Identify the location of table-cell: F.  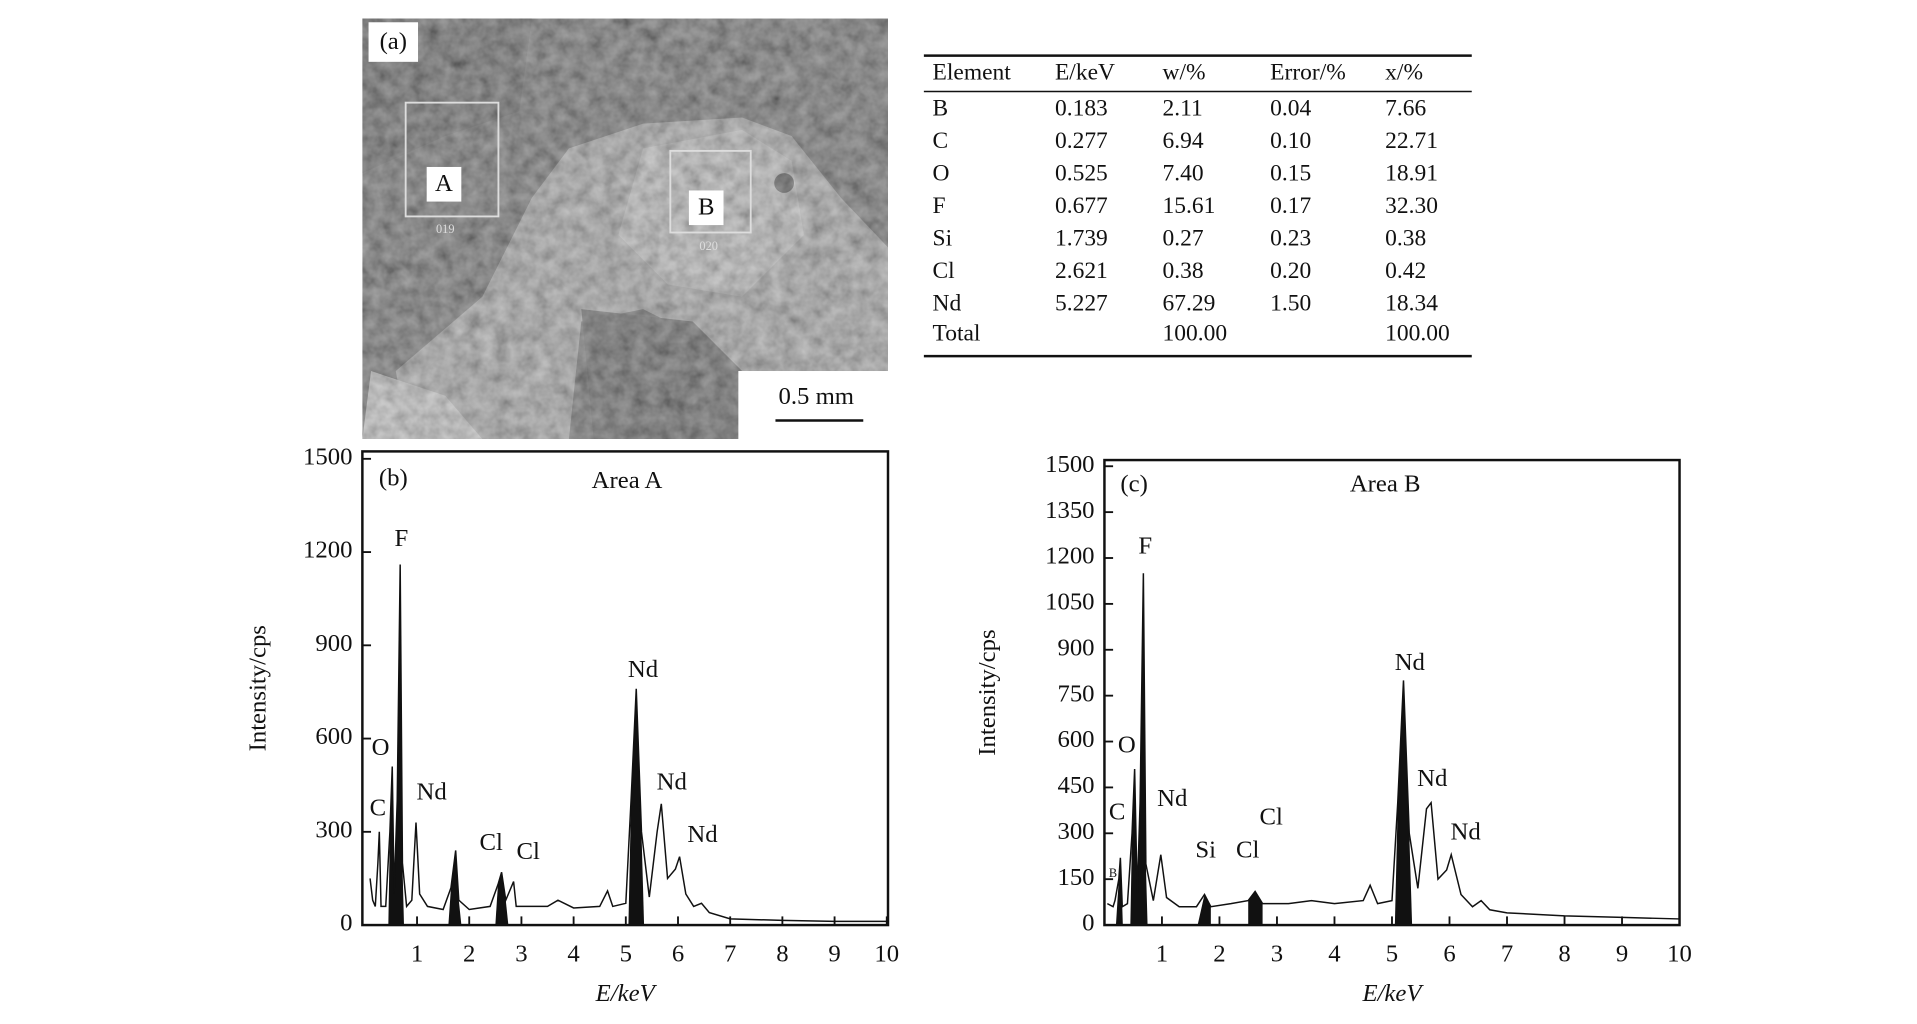
(939, 206).